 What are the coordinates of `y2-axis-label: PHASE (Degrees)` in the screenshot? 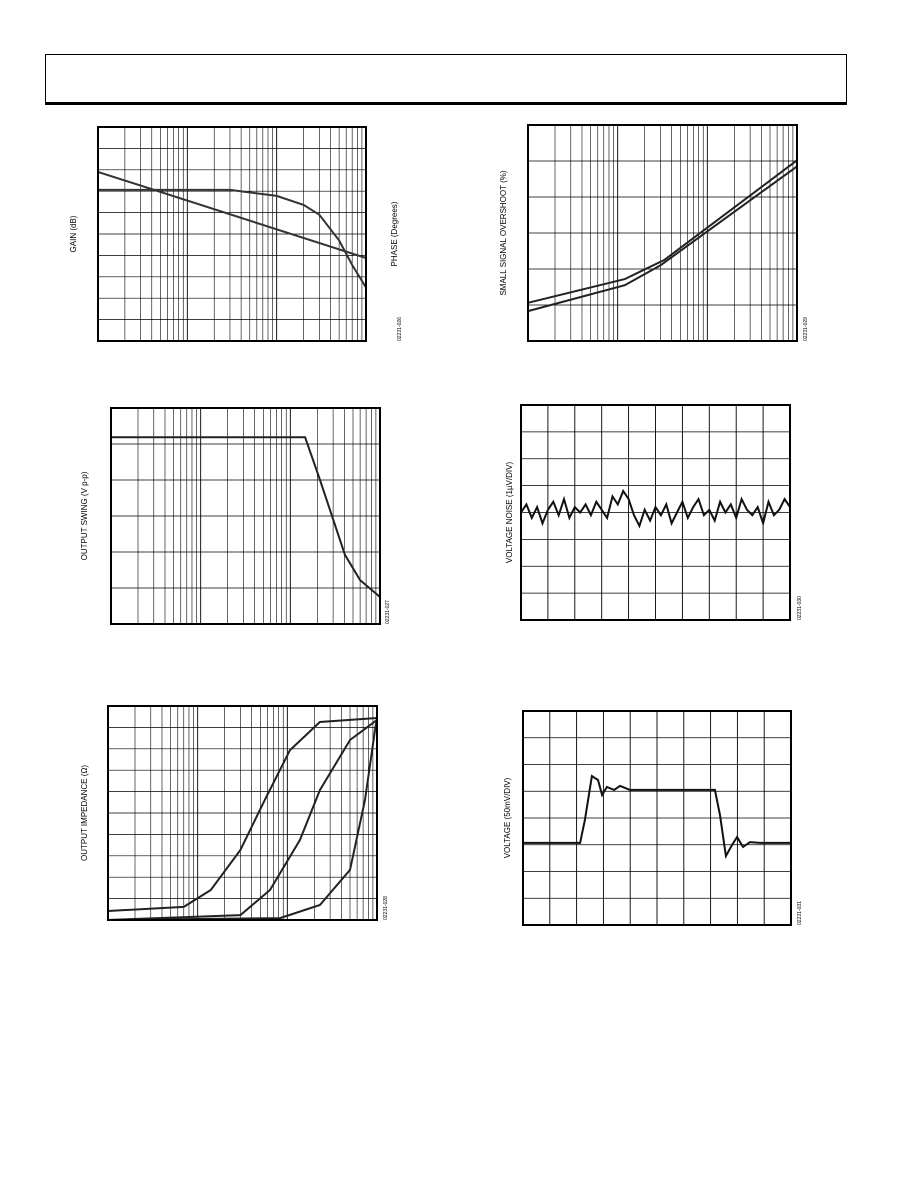 It's located at (394, 233).